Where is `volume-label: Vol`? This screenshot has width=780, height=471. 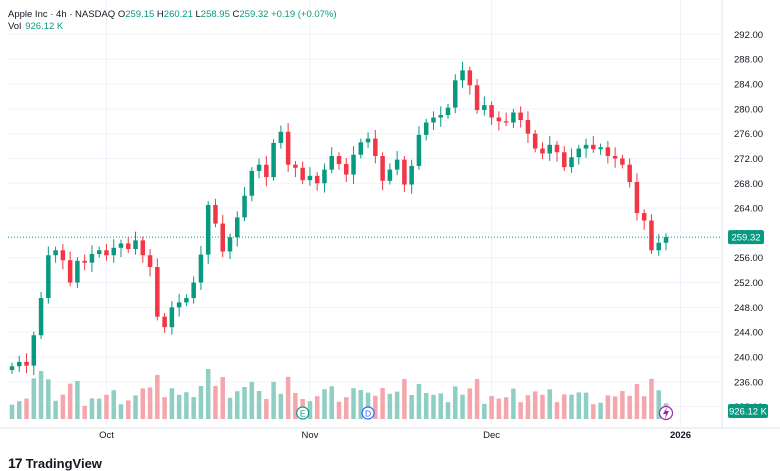 volume-label: Vol is located at coordinates (15, 26).